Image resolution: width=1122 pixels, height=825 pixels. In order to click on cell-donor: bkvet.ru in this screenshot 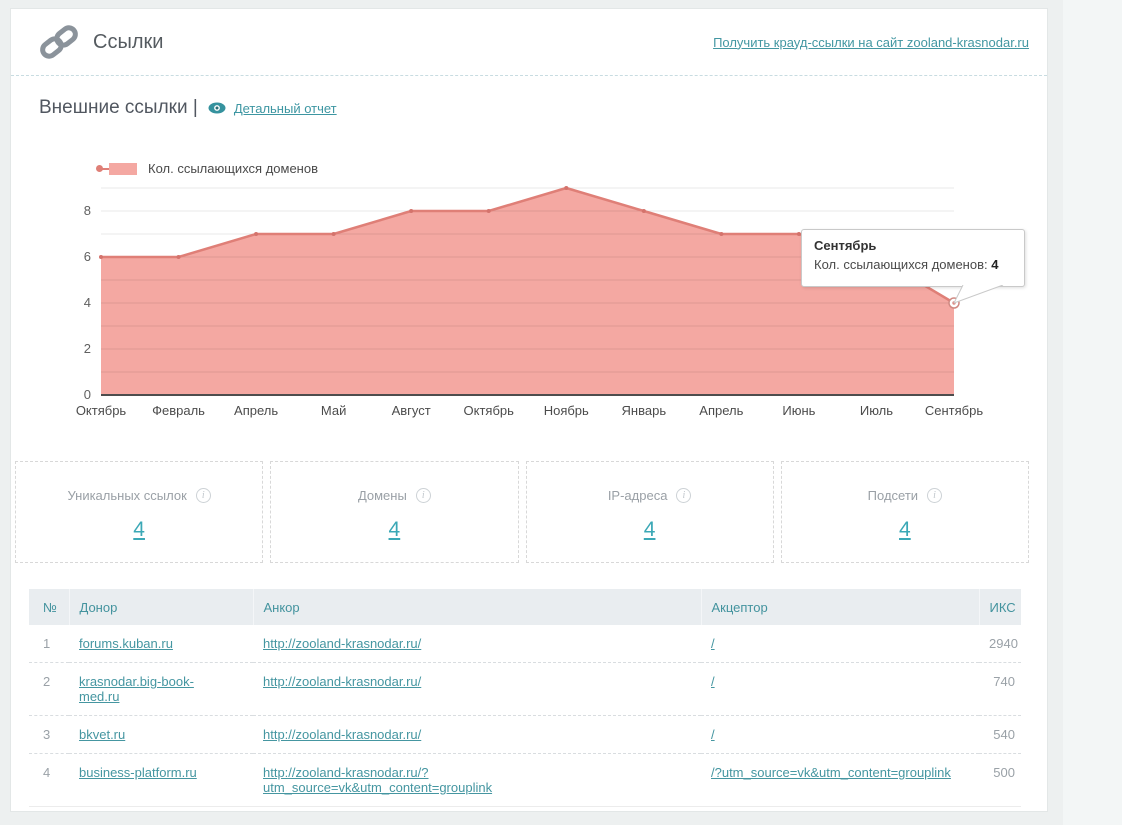, I will do `click(161, 734)`.